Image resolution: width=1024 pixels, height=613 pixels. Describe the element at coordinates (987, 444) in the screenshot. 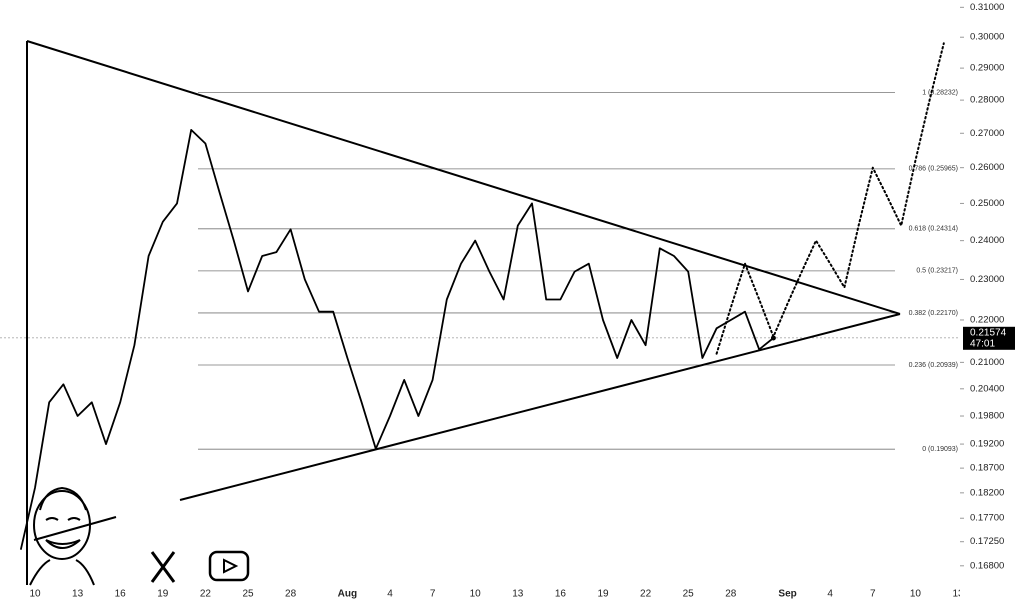

I see `y-tick-label: 0.19200` at that location.